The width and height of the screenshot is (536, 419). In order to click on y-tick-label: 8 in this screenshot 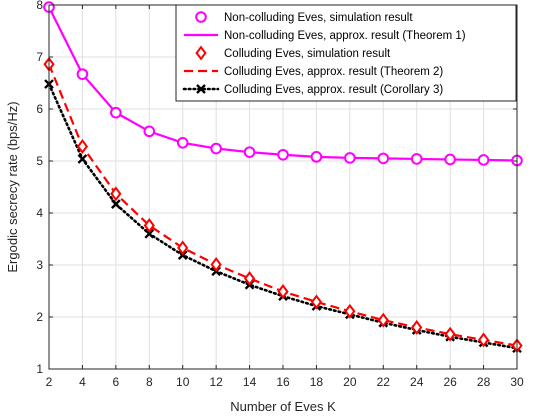, I will do `click(39, 6)`.